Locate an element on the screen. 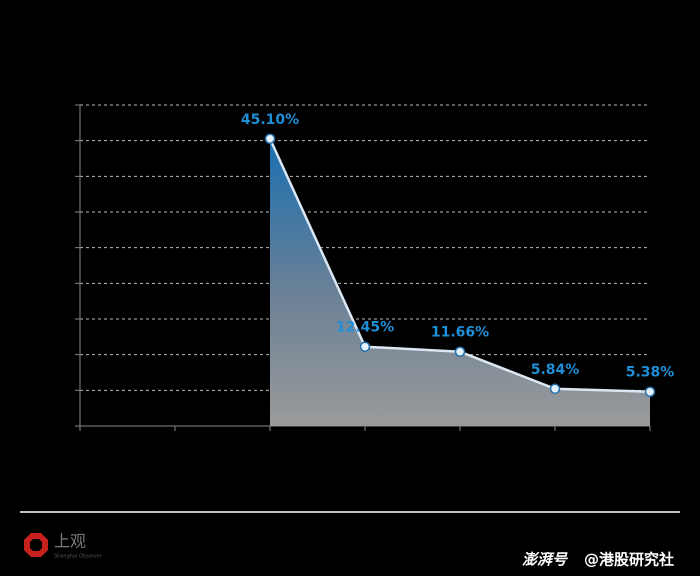 The image size is (700, 576). logo-subtext: Shanghai Observer is located at coordinates (78, 557).